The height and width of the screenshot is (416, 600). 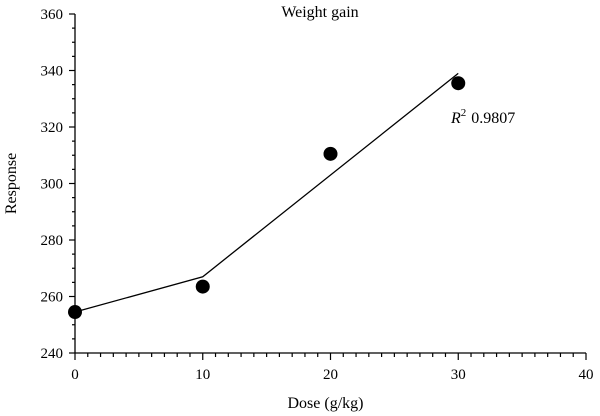 What do you see at coordinates (202, 375) in the screenshot?
I see `x-tick-label: 10` at bounding box center [202, 375].